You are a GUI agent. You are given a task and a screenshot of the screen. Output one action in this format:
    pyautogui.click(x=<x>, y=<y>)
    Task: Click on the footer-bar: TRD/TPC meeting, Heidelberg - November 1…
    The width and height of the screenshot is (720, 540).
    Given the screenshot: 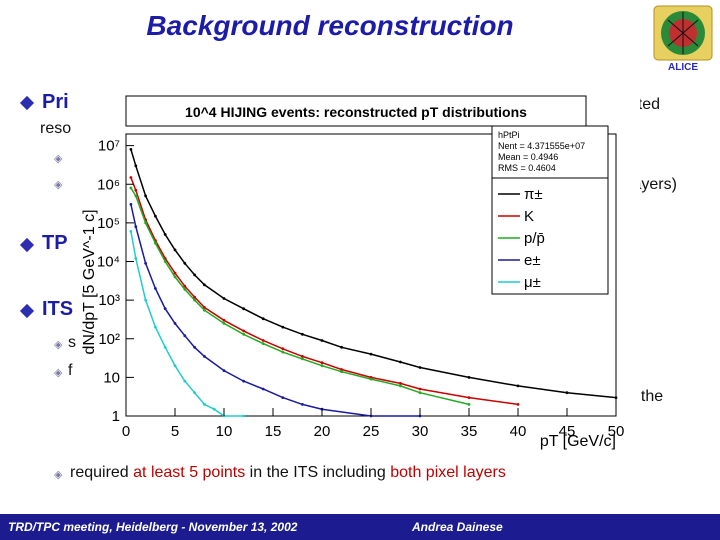 What is the action you would take?
    pyautogui.click(x=360, y=527)
    